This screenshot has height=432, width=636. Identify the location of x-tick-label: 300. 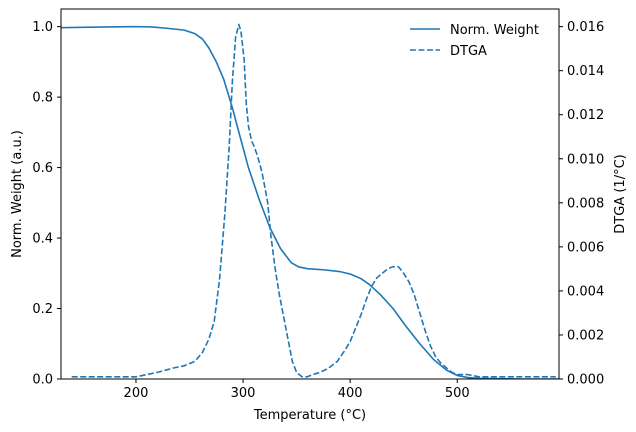
(243, 393).